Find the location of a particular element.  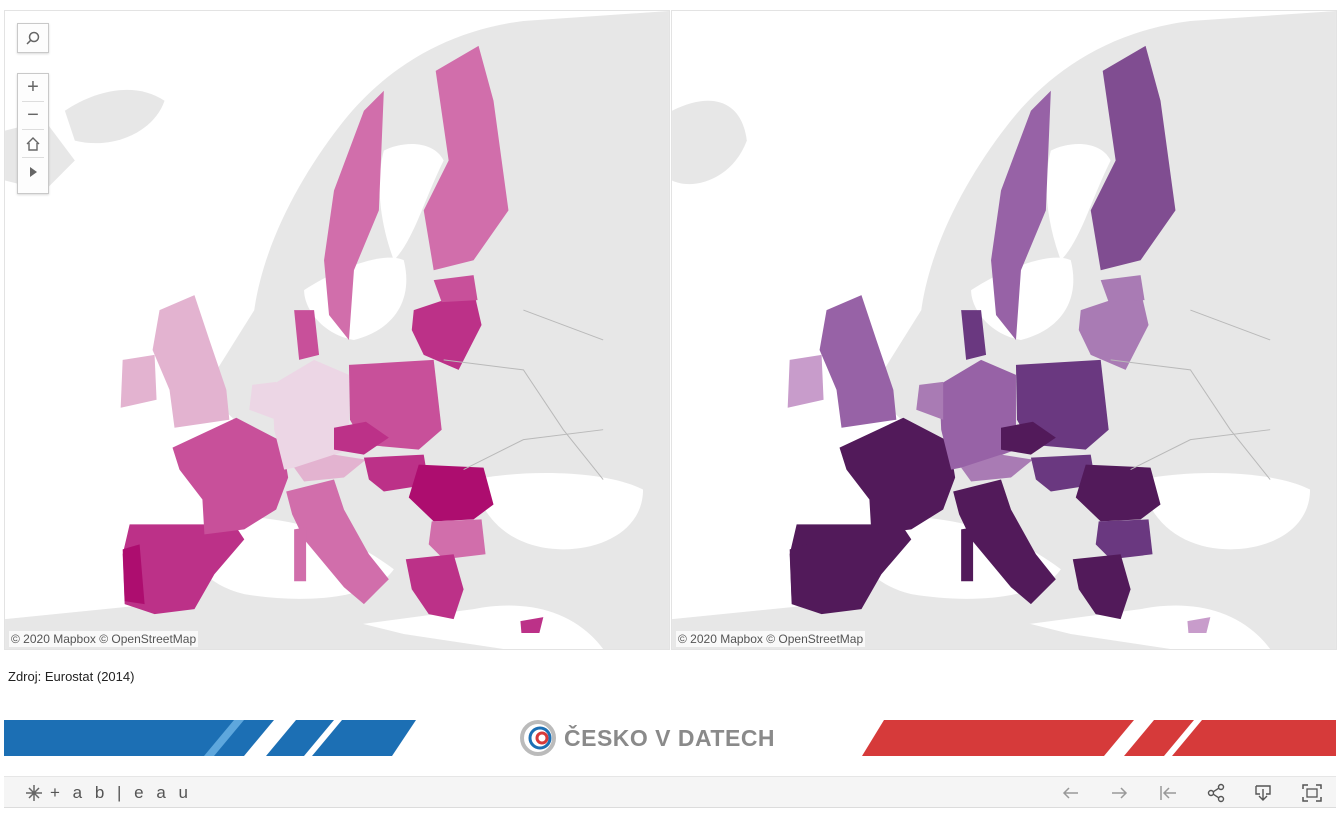

zoom-out-button: − is located at coordinates (33, 115).